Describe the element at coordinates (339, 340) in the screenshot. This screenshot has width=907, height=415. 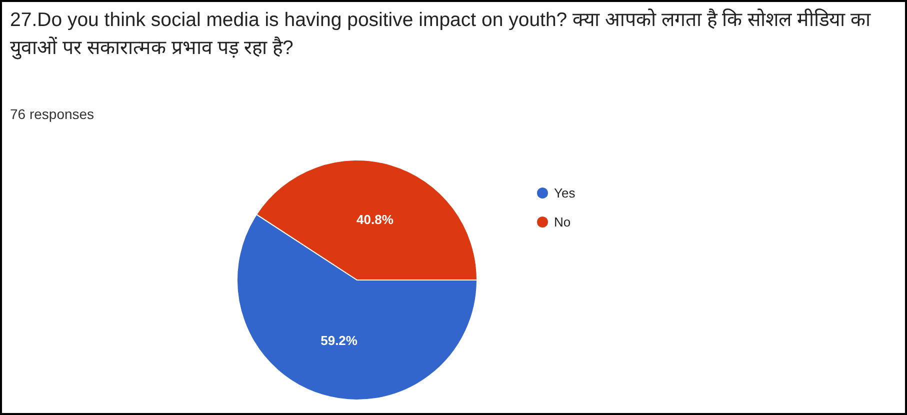
I see `data-label: 59.2%` at that location.